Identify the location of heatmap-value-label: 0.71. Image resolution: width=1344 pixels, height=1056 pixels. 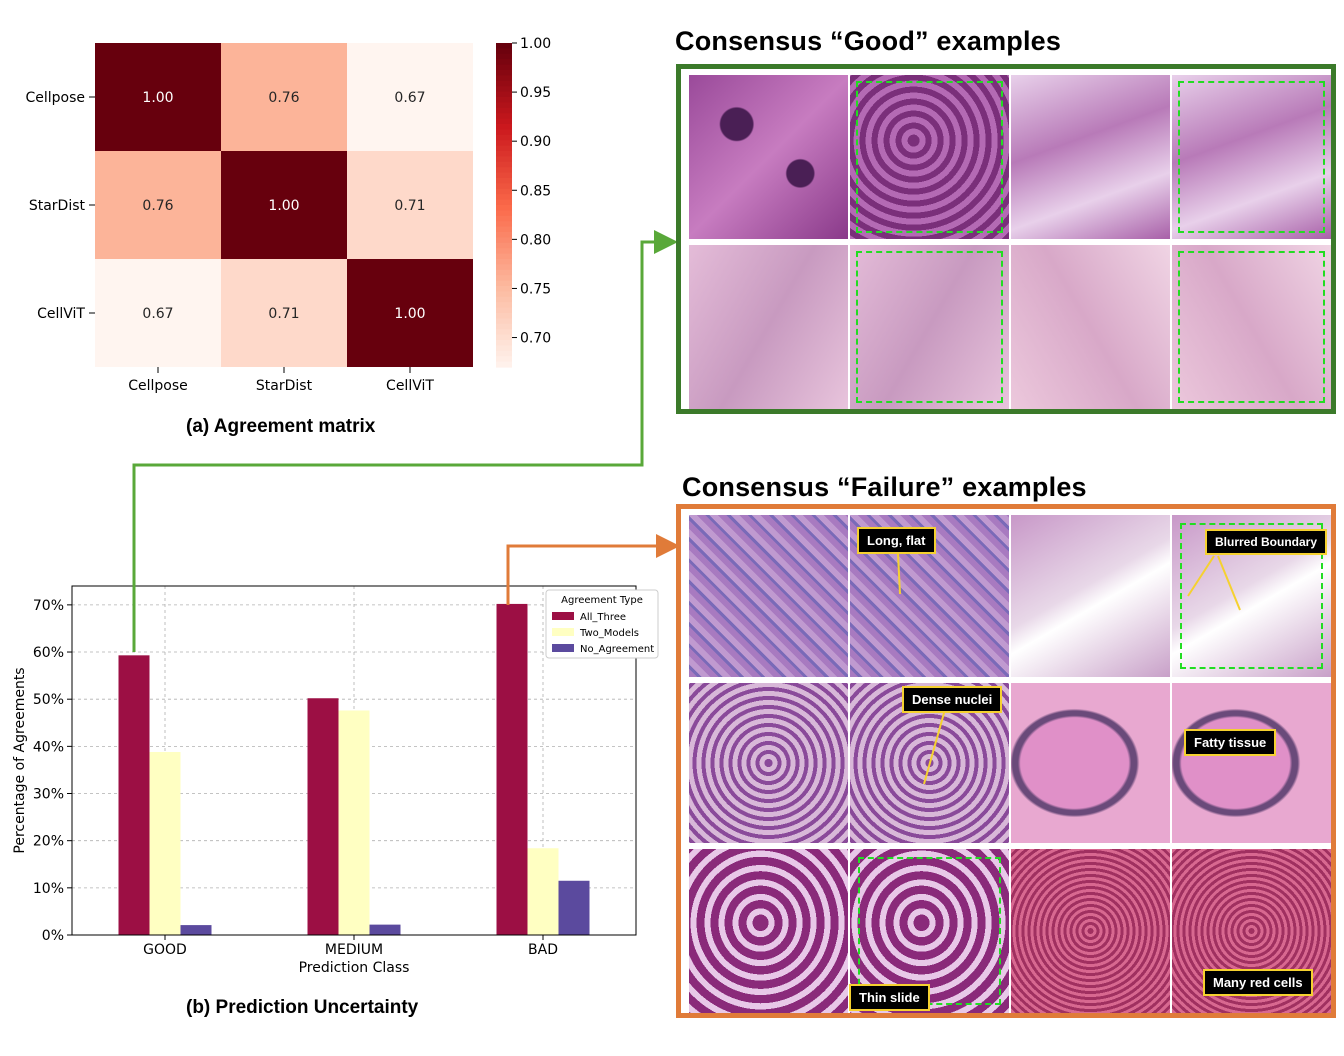
(283, 314).